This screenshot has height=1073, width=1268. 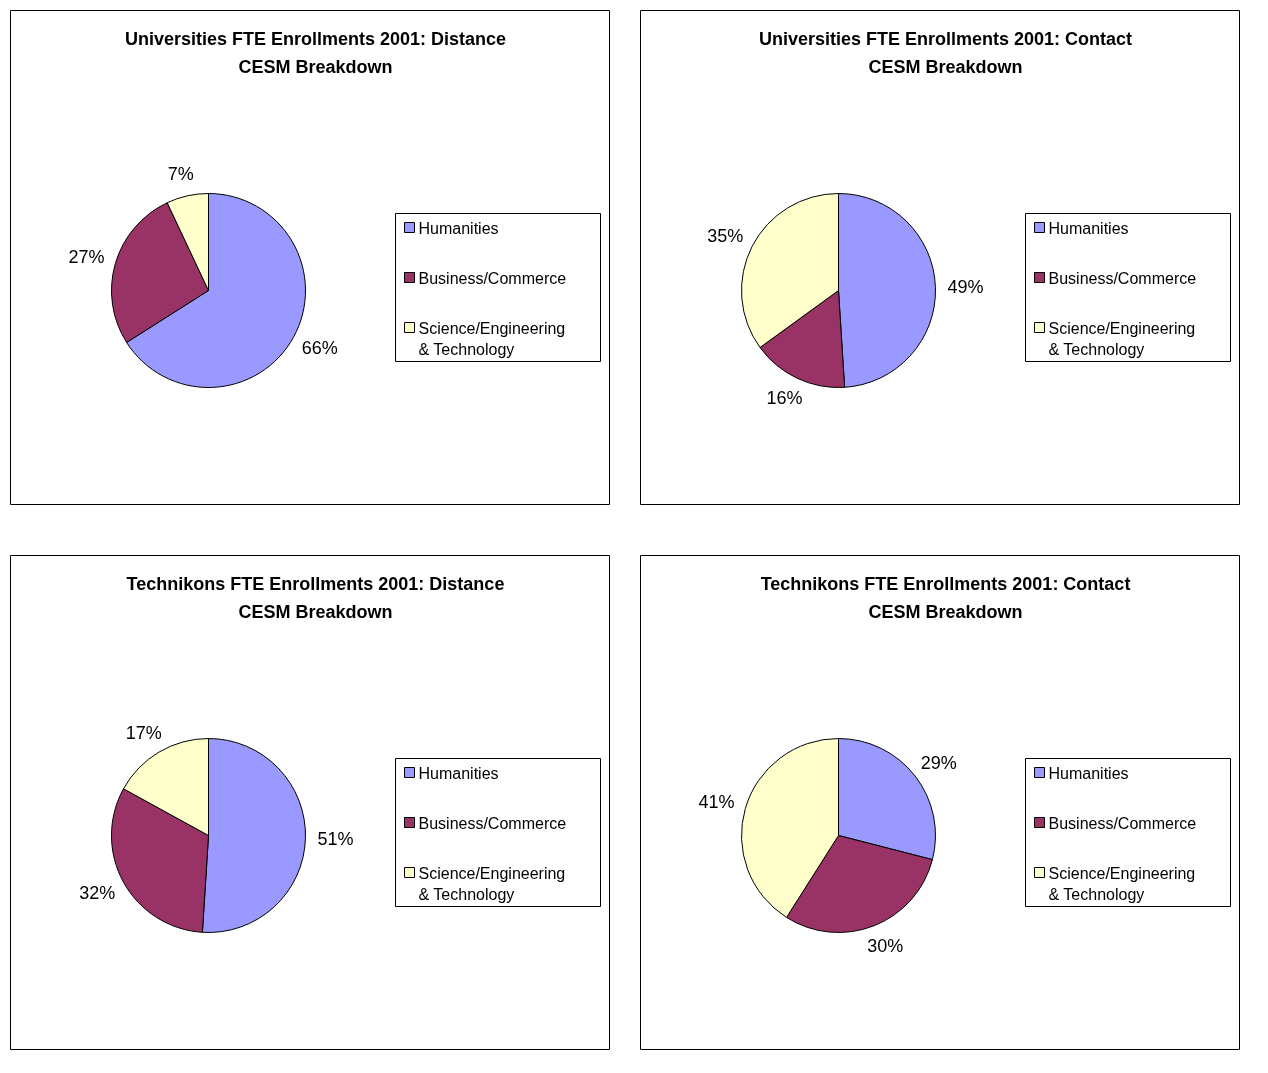 I want to click on data-label: 30%, so click(x=885, y=946).